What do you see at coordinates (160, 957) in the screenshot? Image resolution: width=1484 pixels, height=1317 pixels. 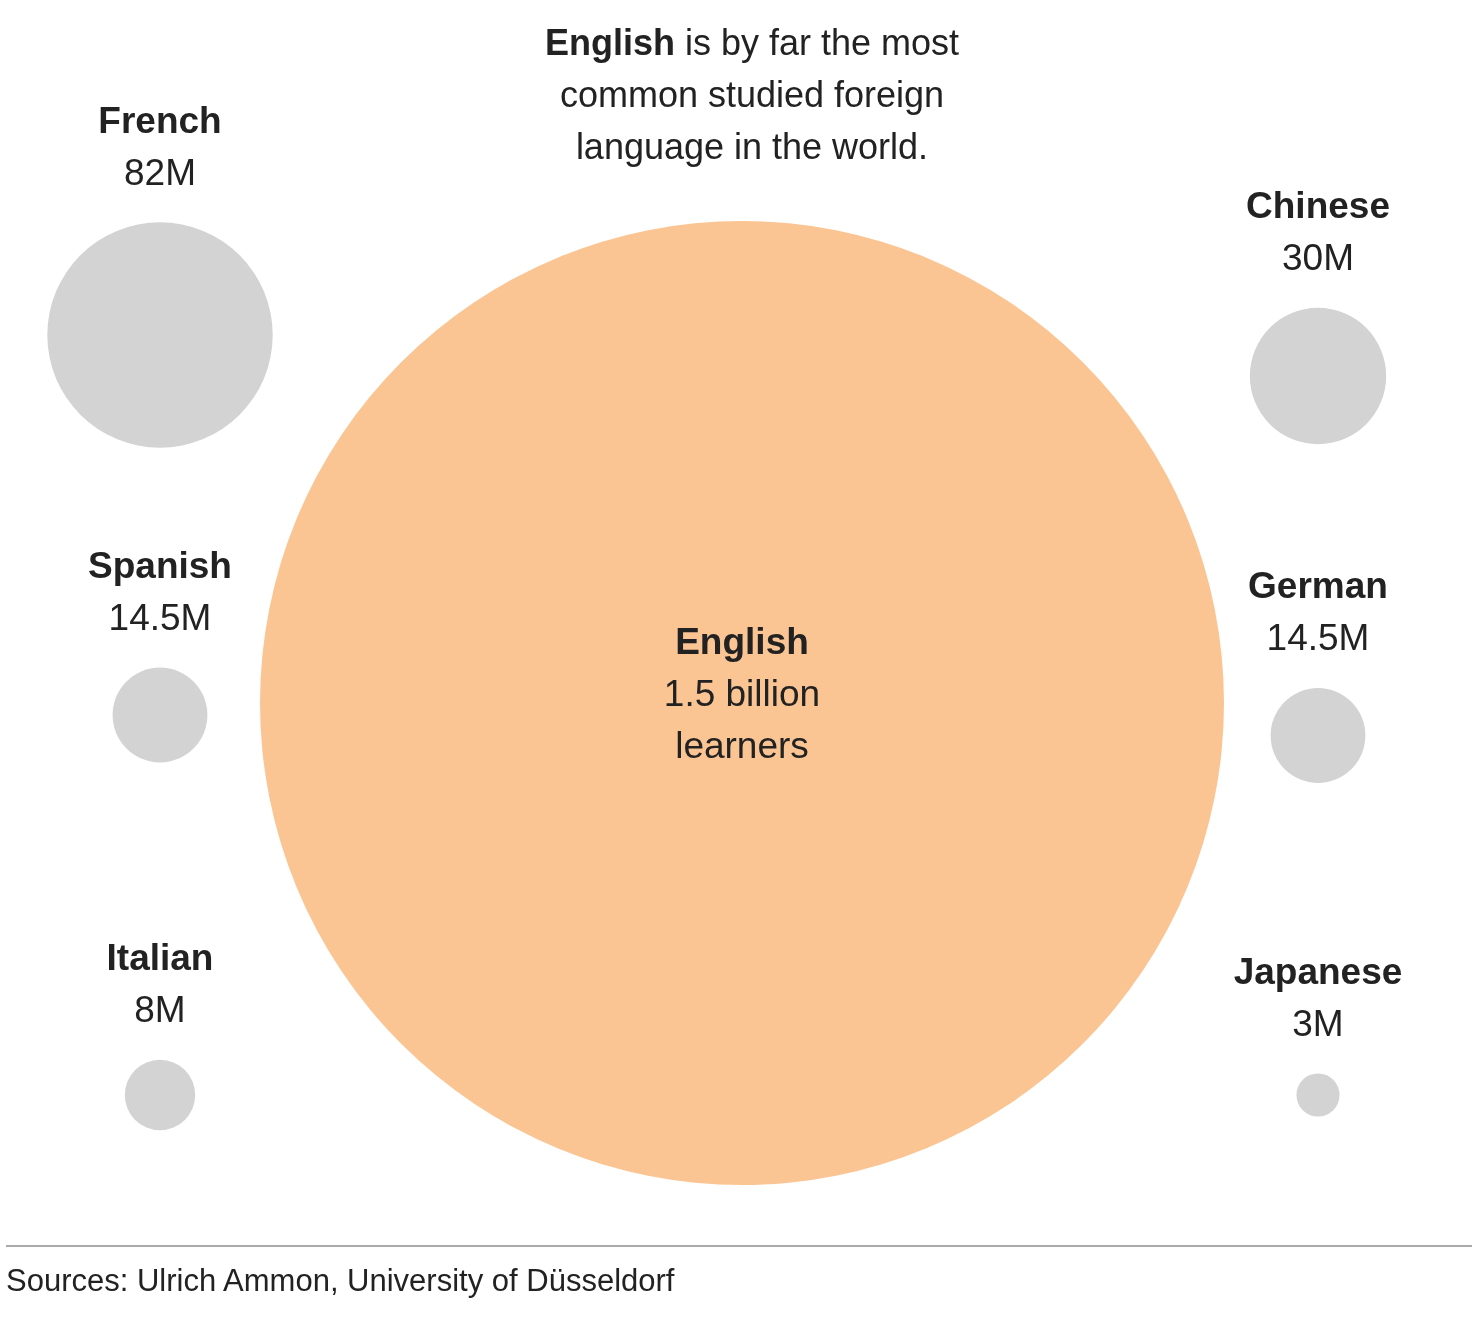 I see `category-label: Italian` at bounding box center [160, 957].